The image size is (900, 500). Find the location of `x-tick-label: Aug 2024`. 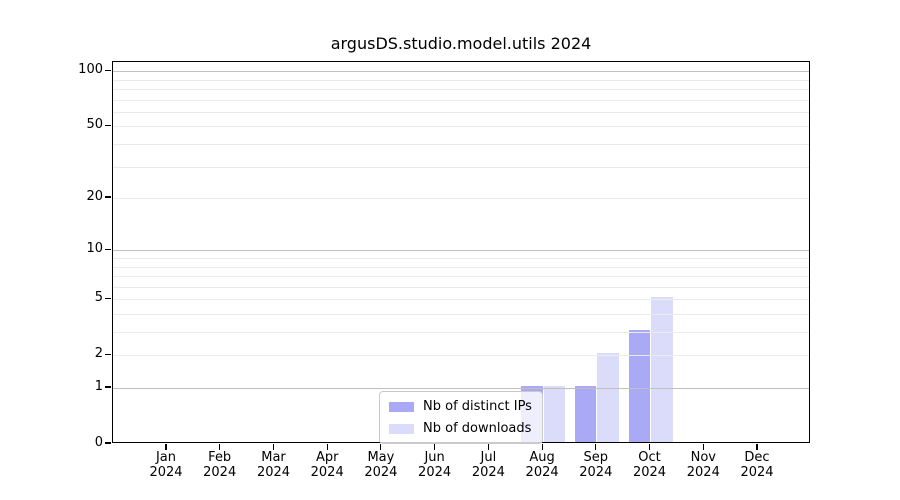

x-tick-label: Aug 2024 is located at coordinates (542, 465).